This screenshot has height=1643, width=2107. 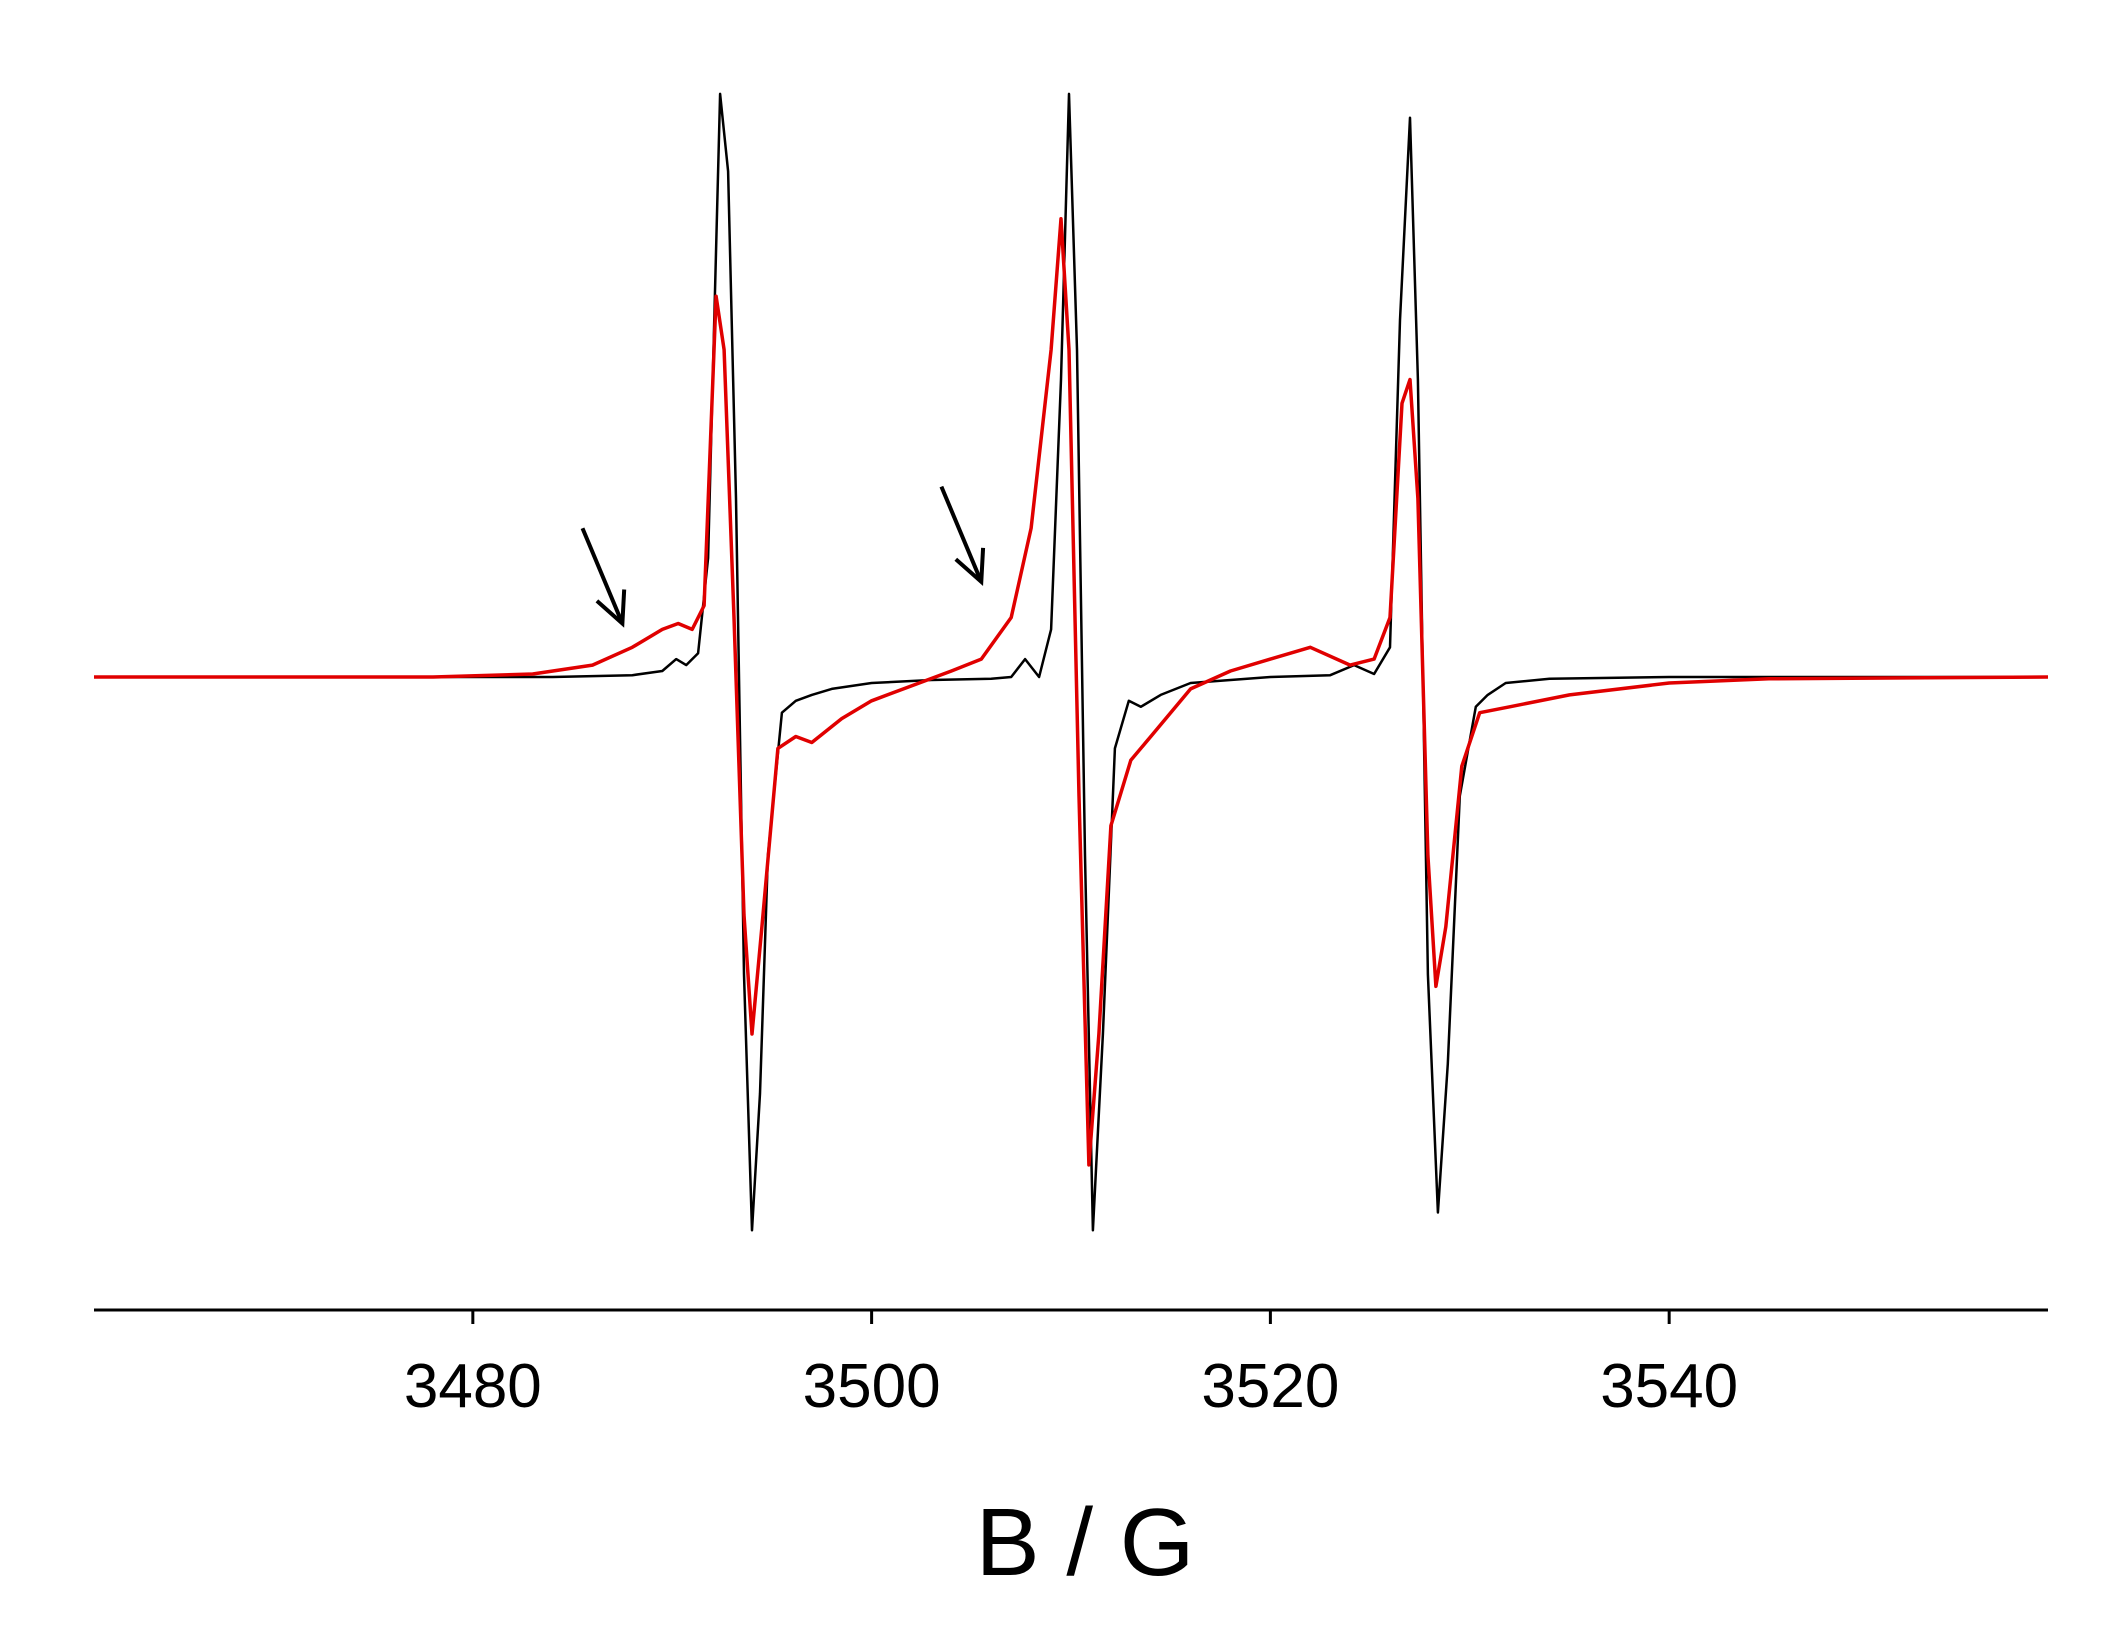 What do you see at coordinates (872, 1386) in the screenshot?
I see `x-tick-label: 3500` at bounding box center [872, 1386].